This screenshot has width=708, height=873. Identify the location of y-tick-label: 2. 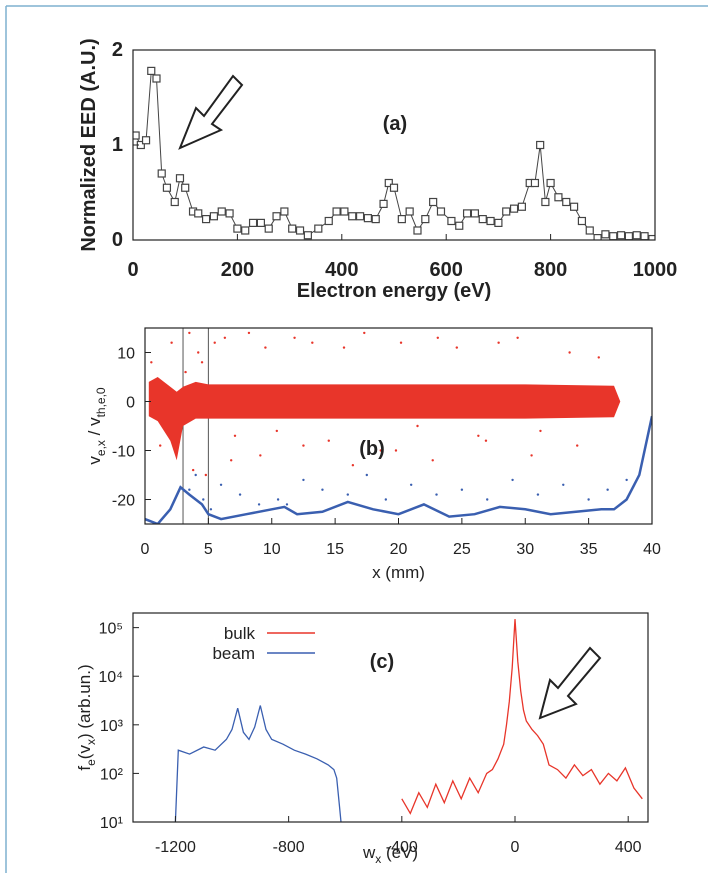
(117, 50).